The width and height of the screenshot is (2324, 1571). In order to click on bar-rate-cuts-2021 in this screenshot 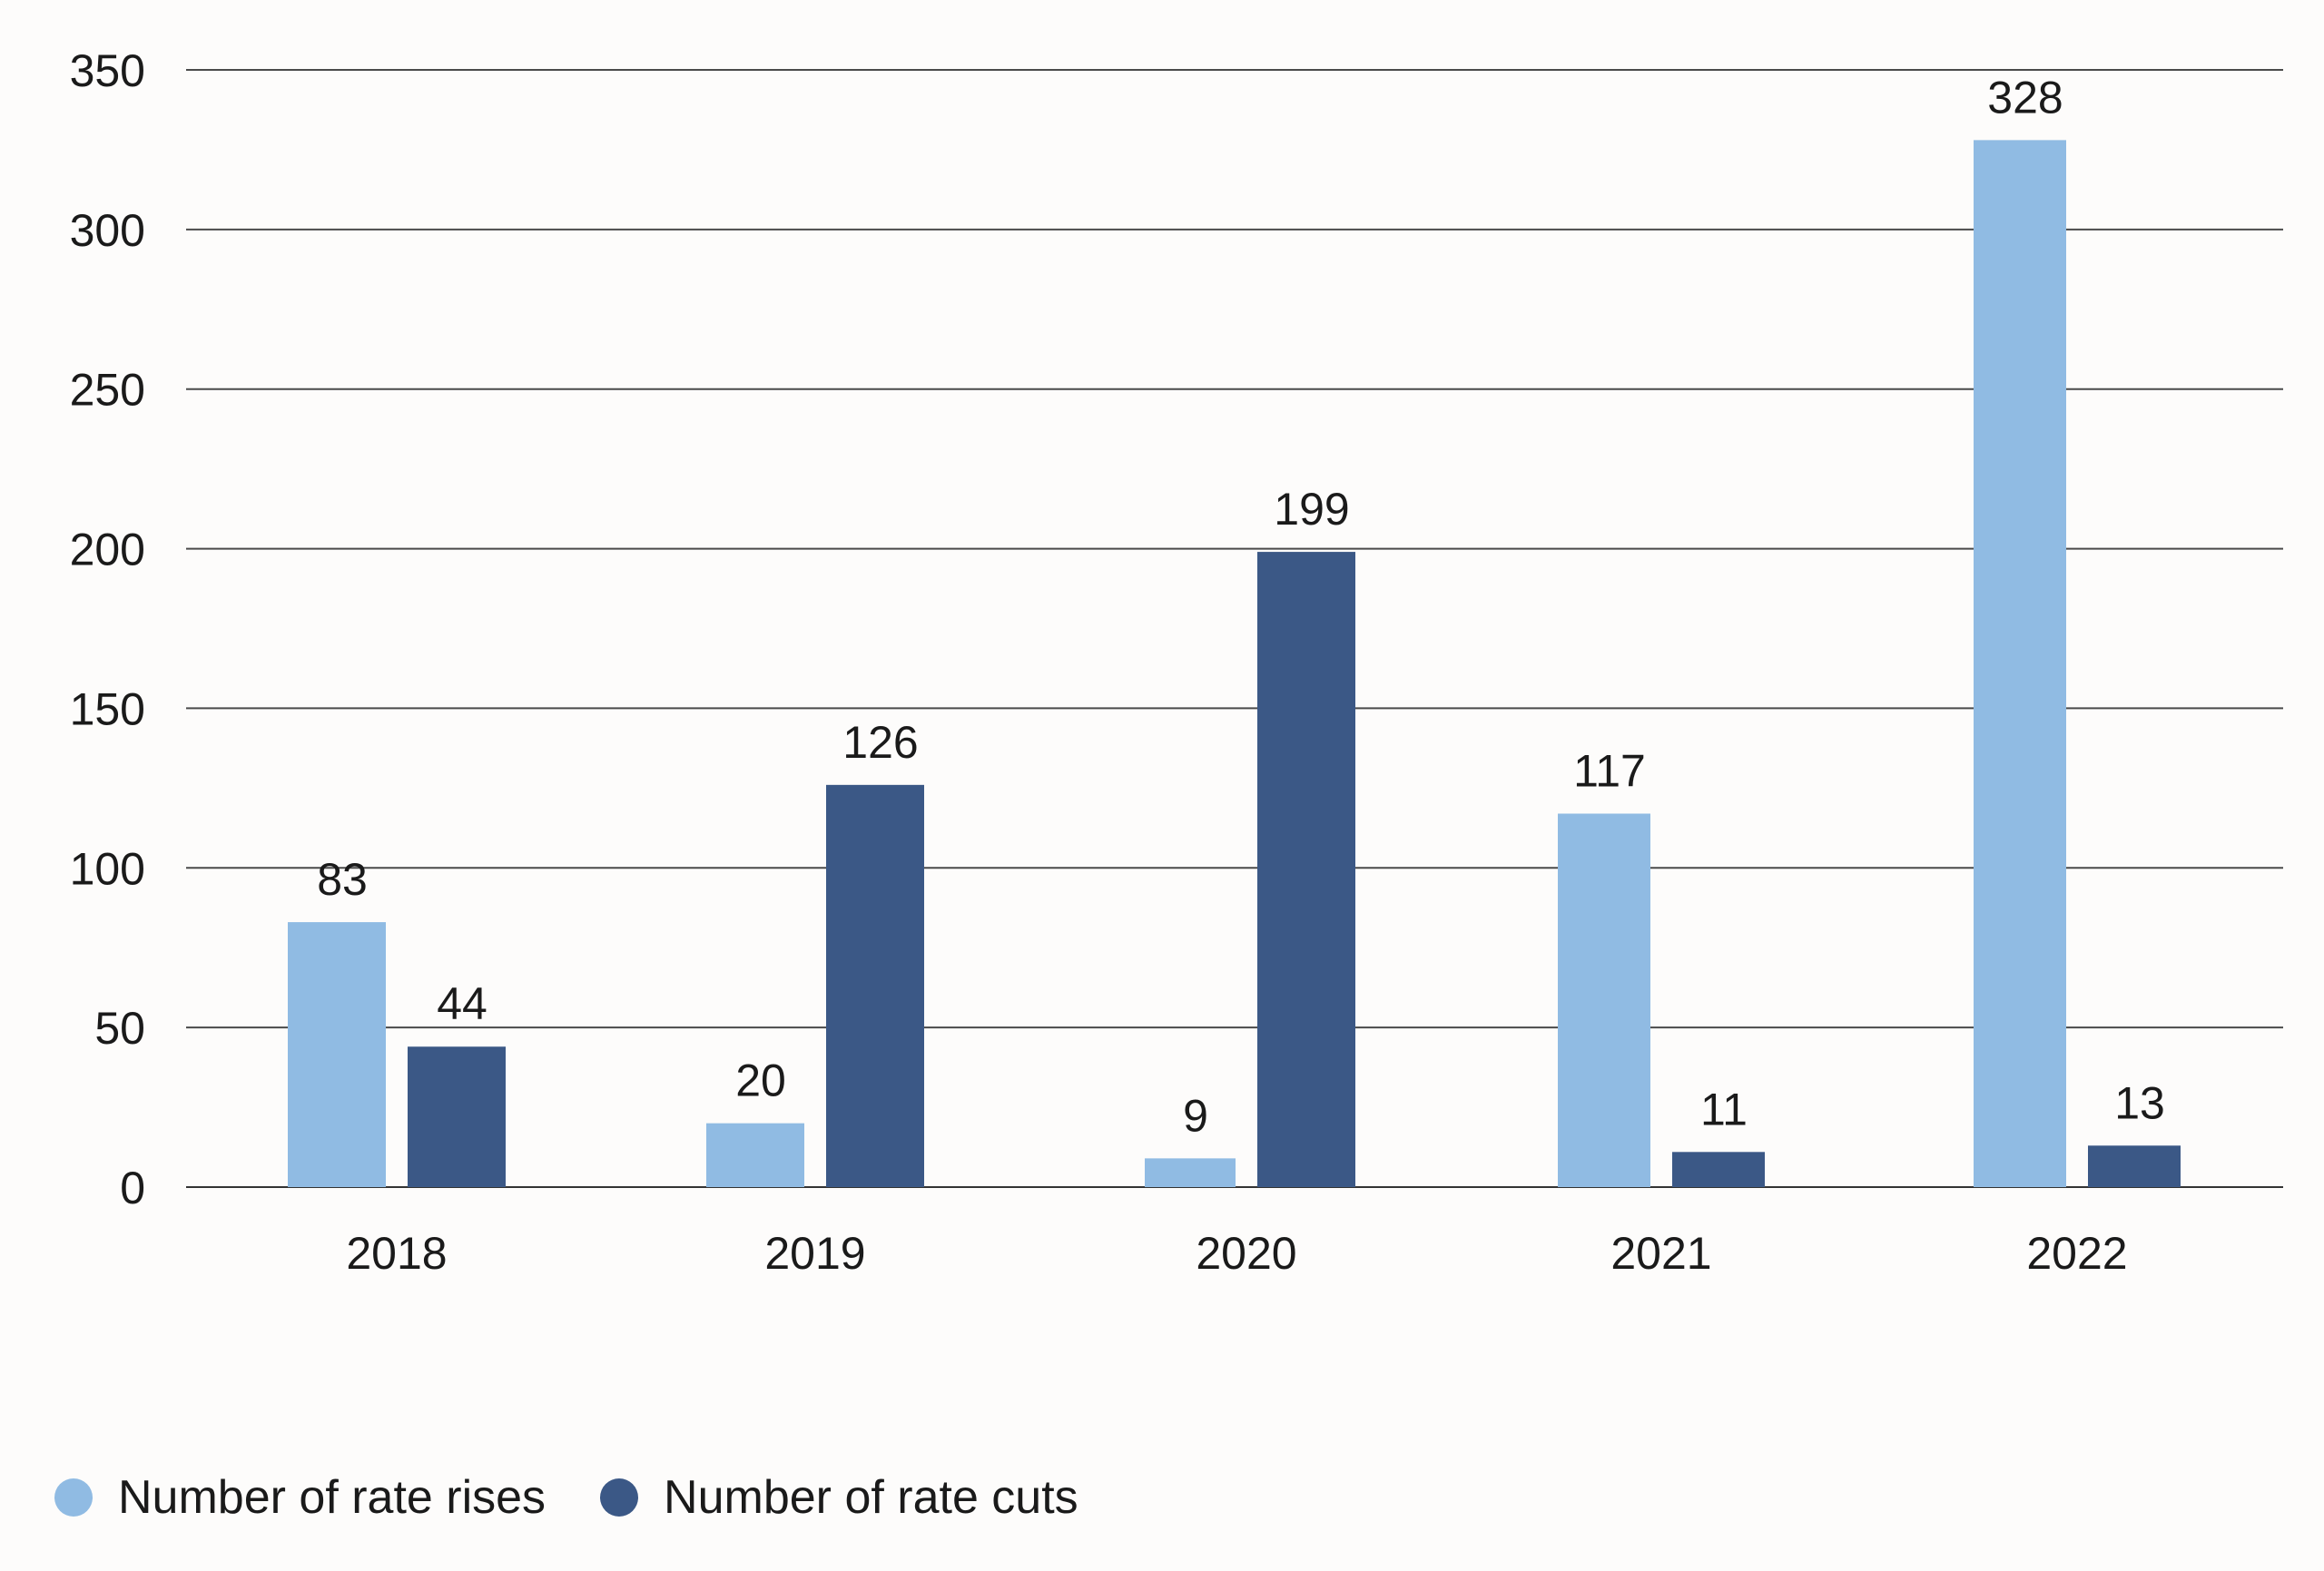, I will do `click(1718, 1169)`.